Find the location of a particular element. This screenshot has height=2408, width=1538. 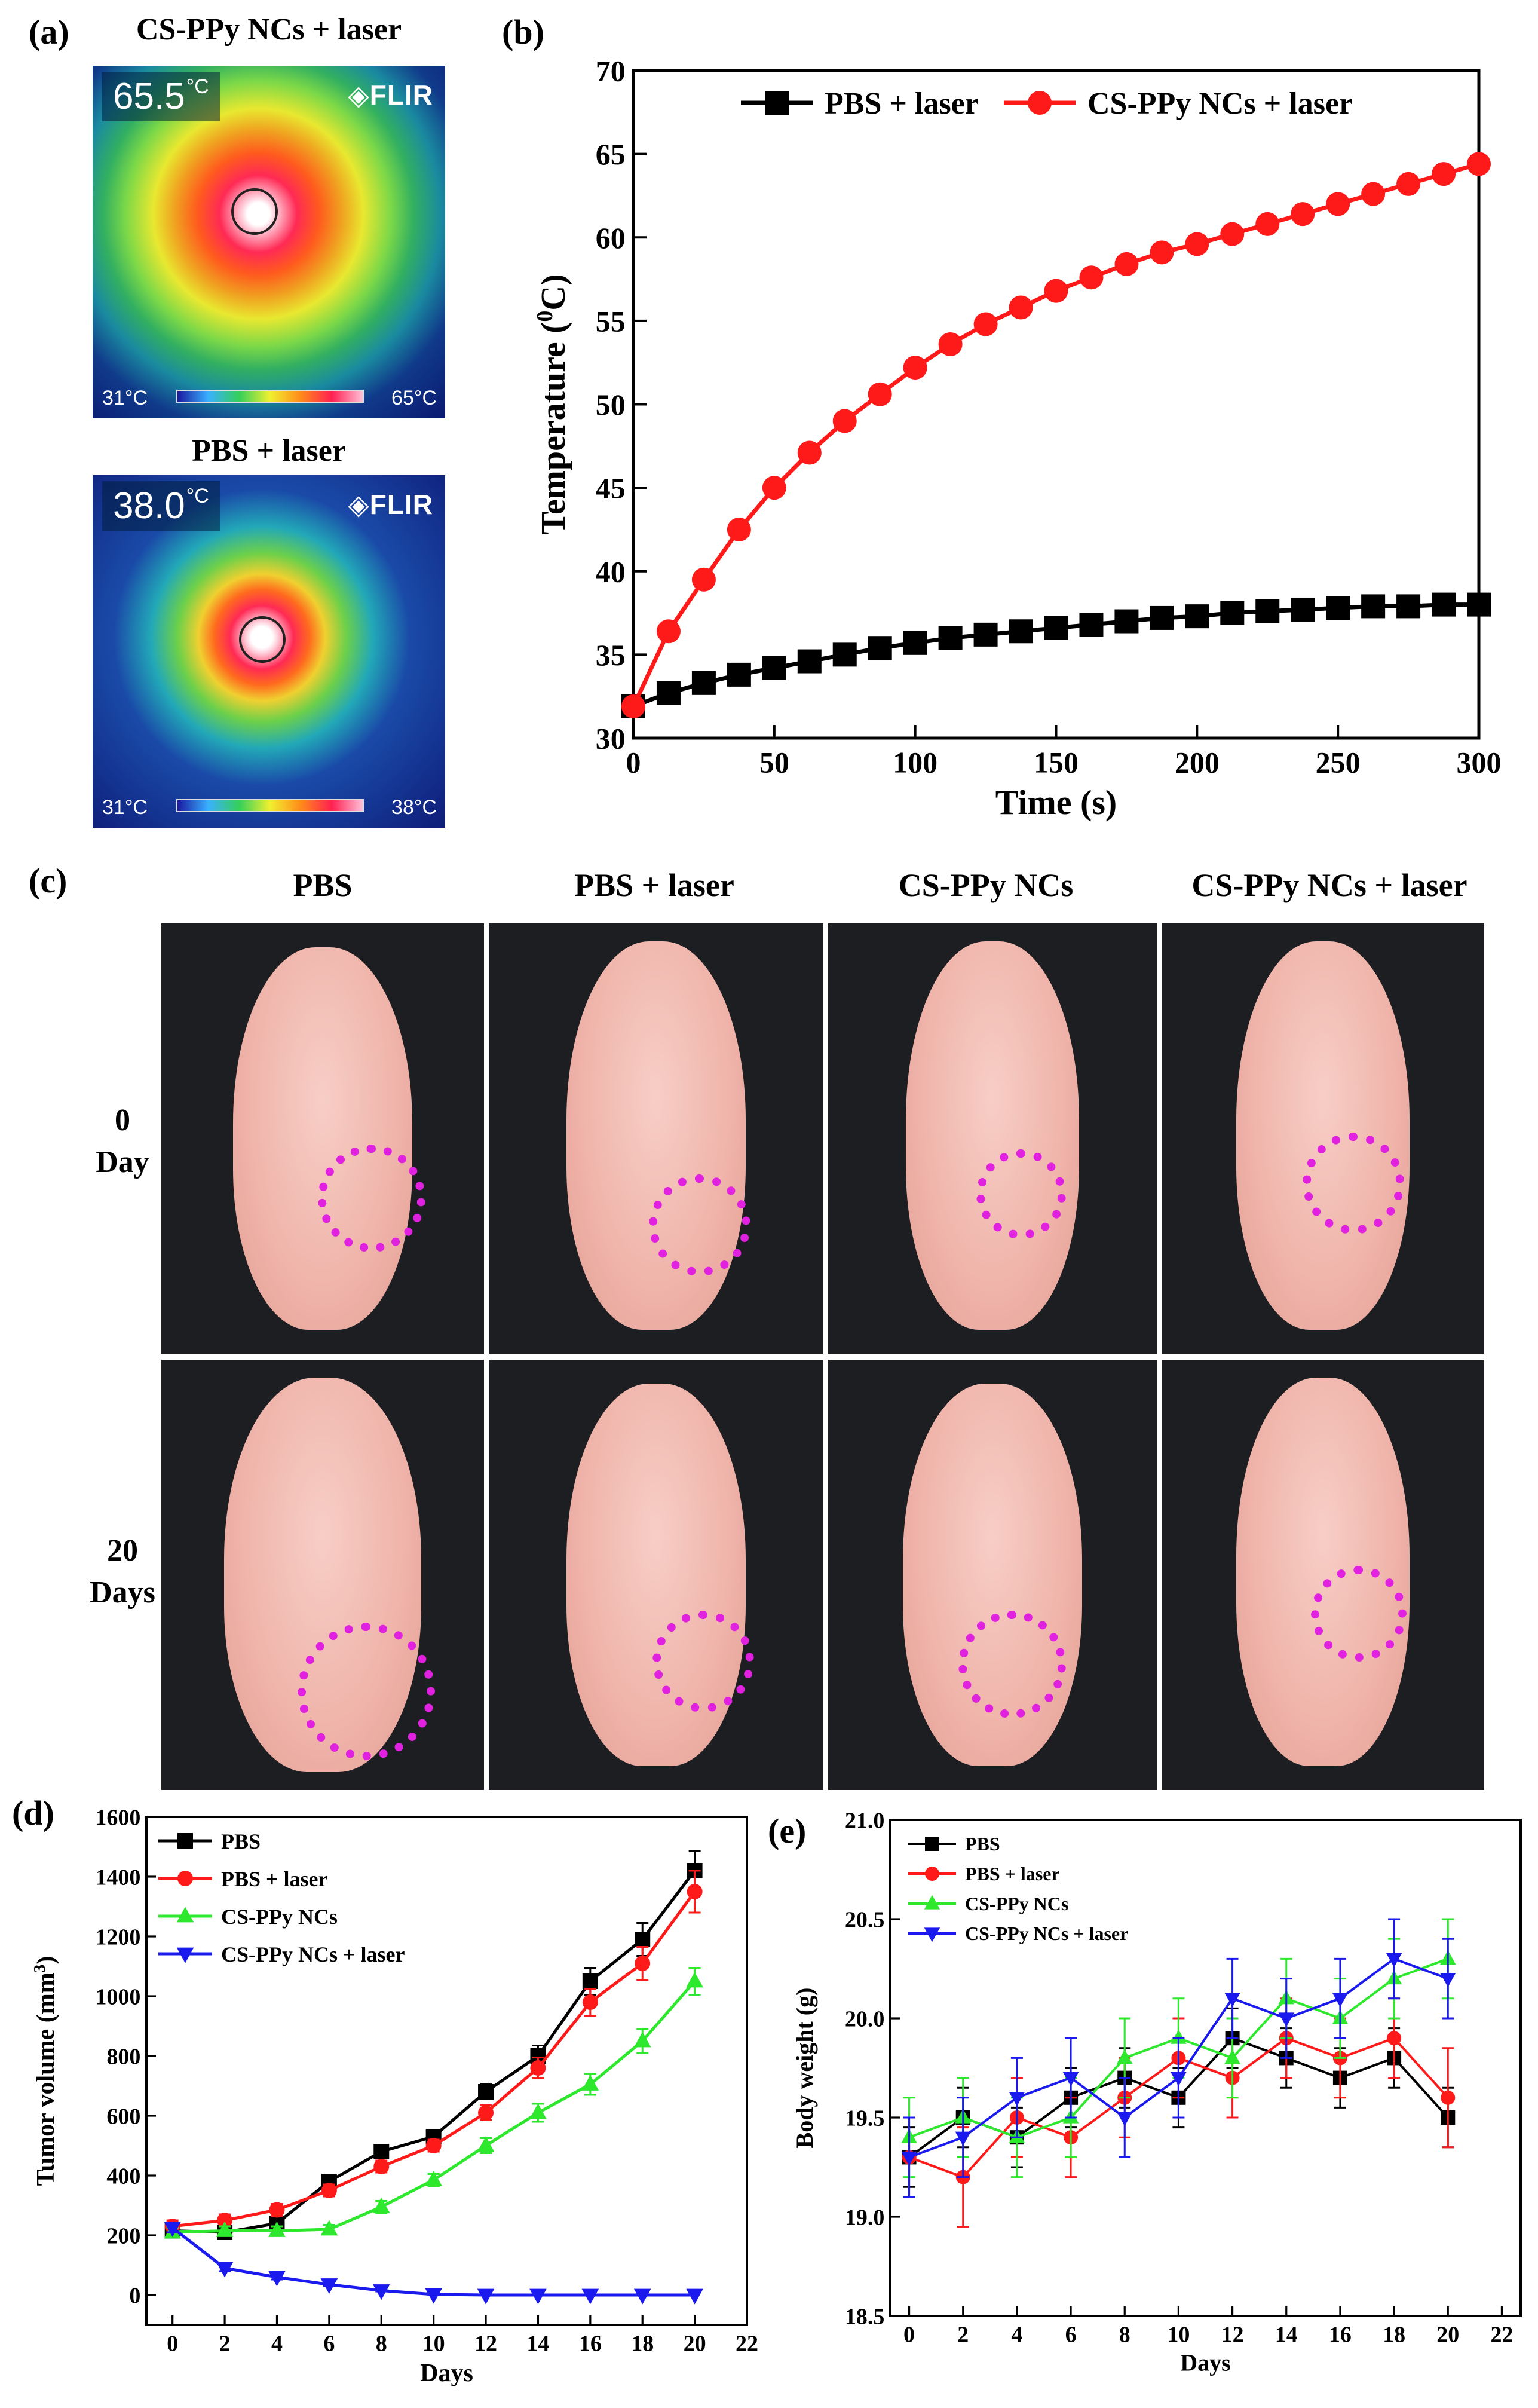

x-tick-label: 10 is located at coordinates (1179, 2335).